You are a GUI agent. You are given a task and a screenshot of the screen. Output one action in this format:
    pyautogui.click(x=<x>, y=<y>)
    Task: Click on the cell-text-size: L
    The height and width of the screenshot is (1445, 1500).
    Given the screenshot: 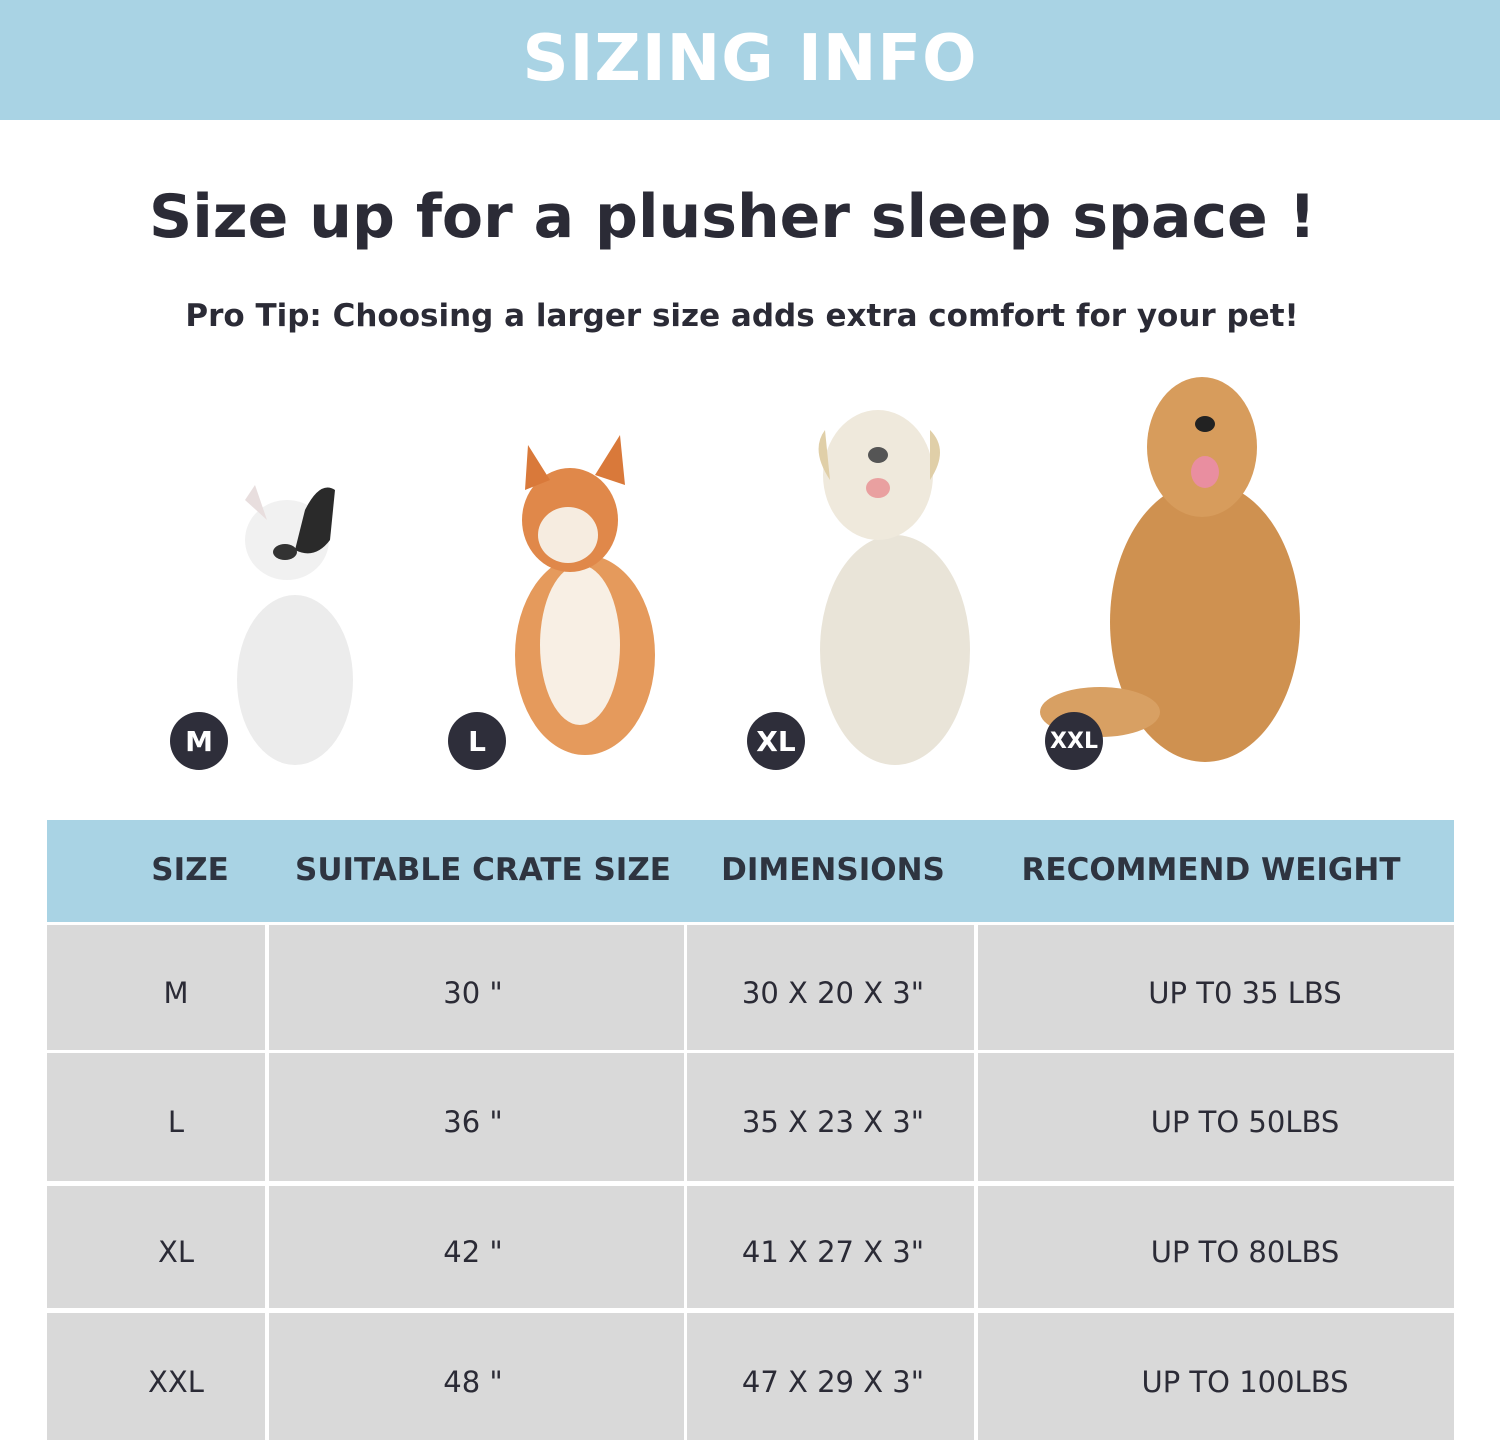 What is the action you would take?
    pyautogui.click(x=176, y=1122)
    